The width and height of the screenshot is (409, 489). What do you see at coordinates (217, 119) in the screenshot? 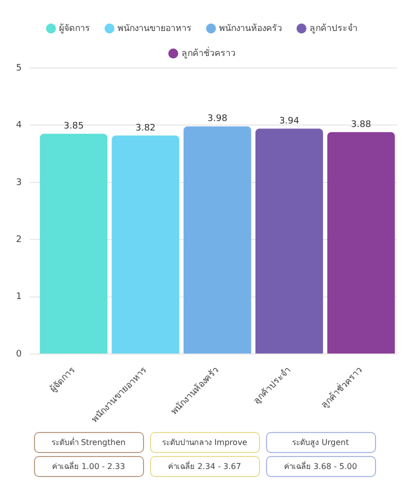
I see `data-label: 3.98` at bounding box center [217, 119].